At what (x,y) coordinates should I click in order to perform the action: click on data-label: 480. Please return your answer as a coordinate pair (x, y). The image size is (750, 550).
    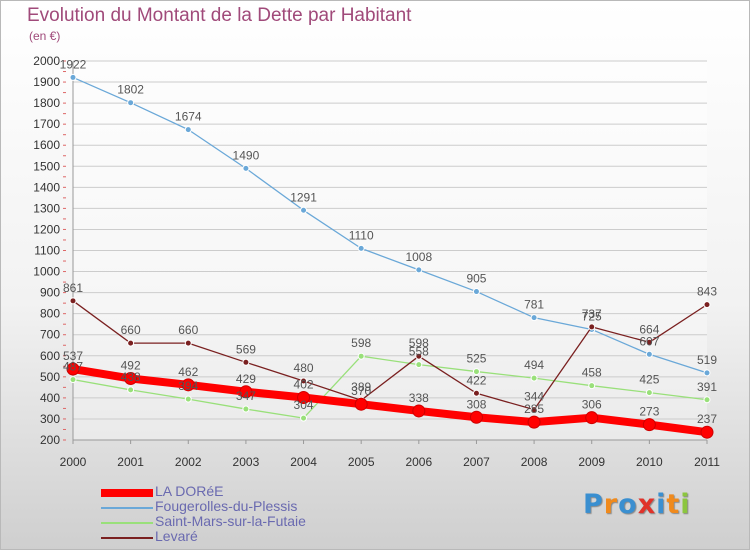
    Looking at the image, I should click on (304, 368).